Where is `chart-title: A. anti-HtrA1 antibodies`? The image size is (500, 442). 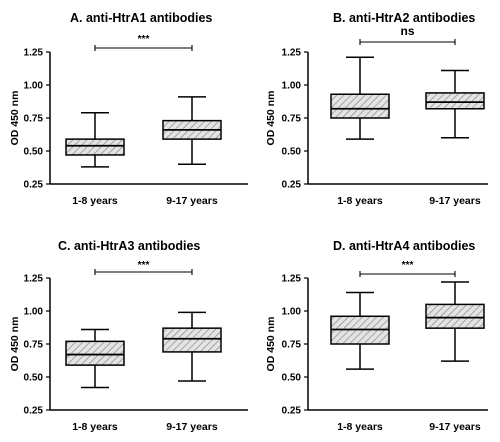
chart-title: A. anti-HtrA1 antibodies is located at coordinates (141, 18).